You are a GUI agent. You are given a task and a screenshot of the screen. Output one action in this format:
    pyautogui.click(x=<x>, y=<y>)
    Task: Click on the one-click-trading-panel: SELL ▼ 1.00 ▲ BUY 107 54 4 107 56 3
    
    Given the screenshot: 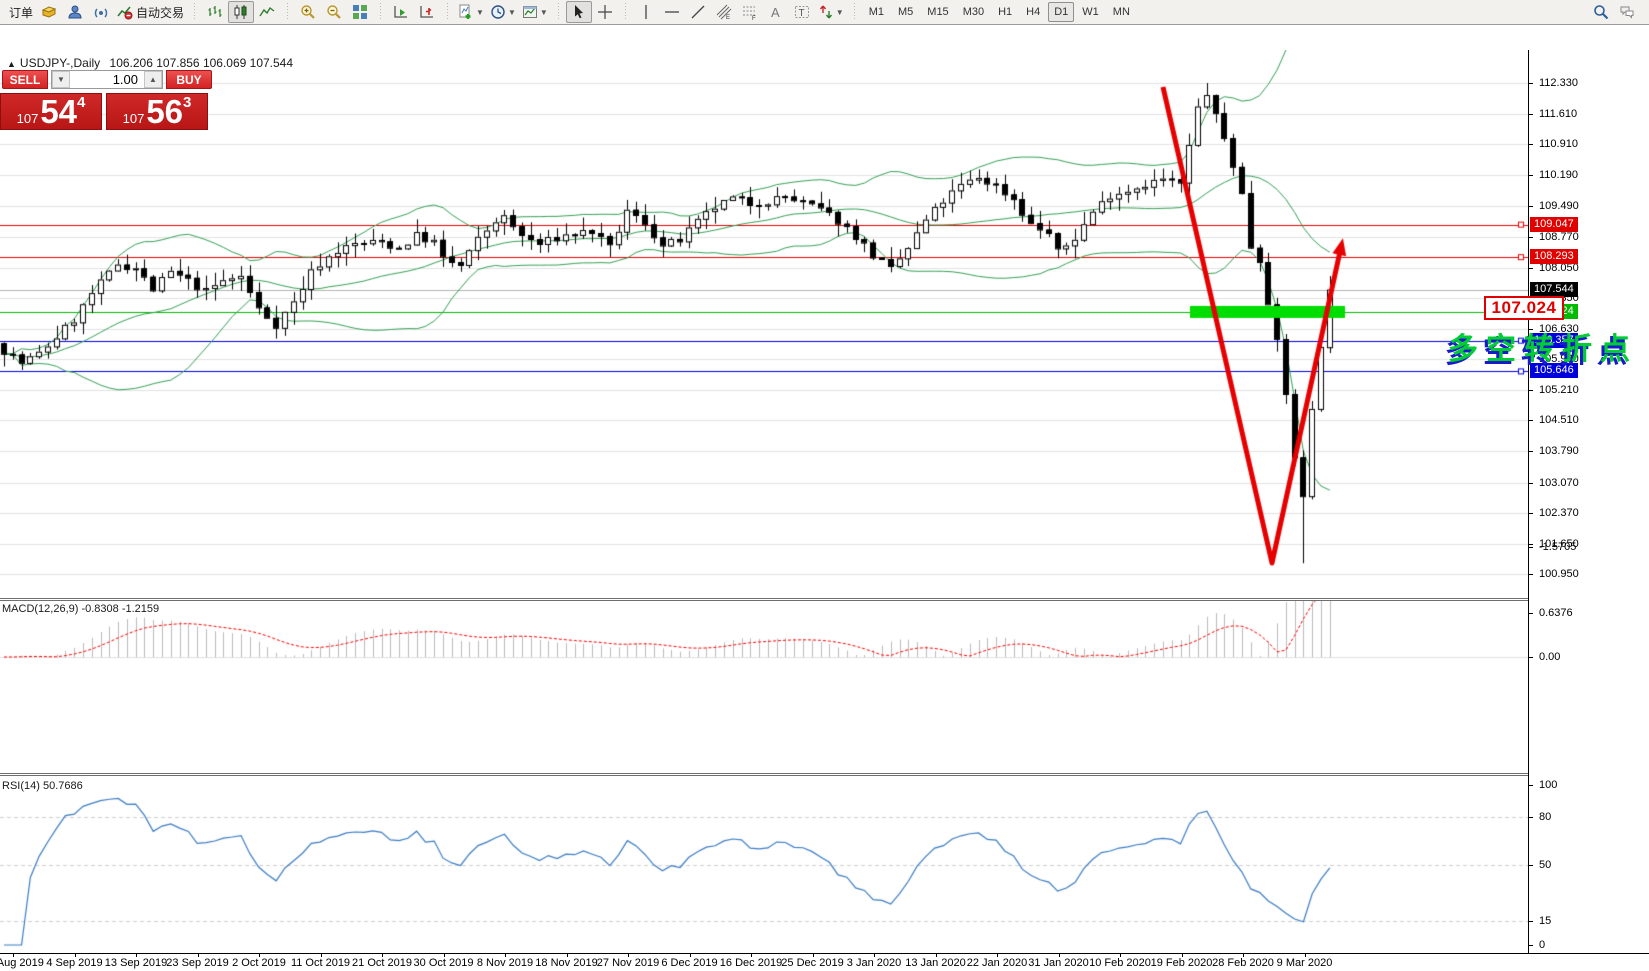 What is the action you would take?
    pyautogui.click(x=106, y=100)
    